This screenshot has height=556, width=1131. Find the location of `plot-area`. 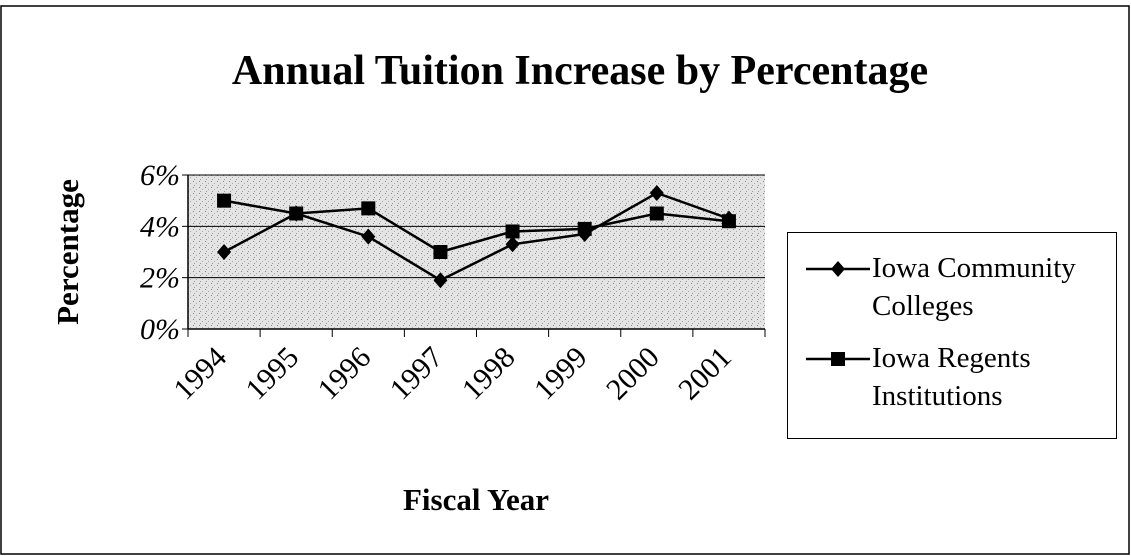

plot-area is located at coordinates (476, 252).